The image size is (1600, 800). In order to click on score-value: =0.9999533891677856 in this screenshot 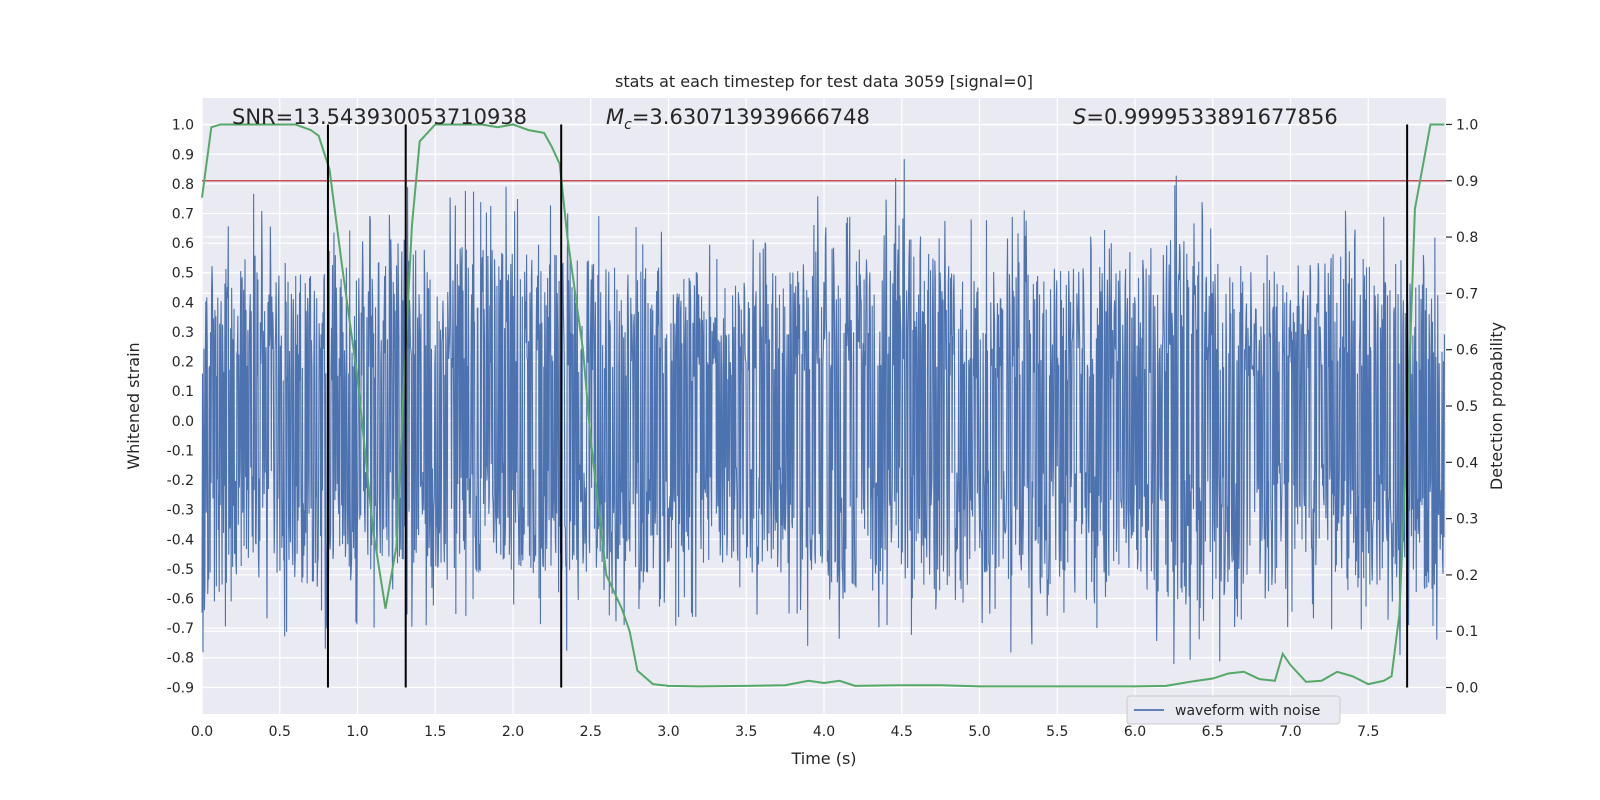, I will do `click(1211, 117)`.